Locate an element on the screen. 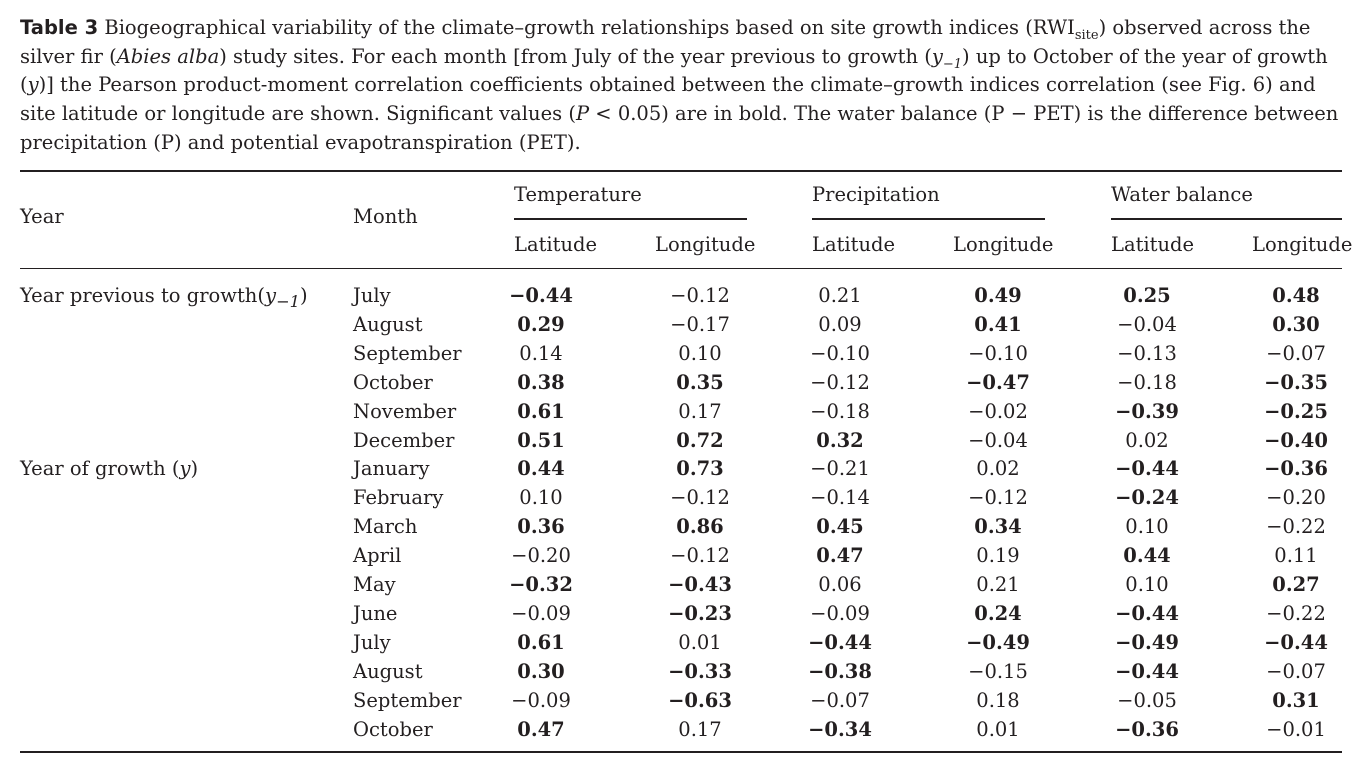  table-cell: −0.25 is located at coordinates (1296, 411).